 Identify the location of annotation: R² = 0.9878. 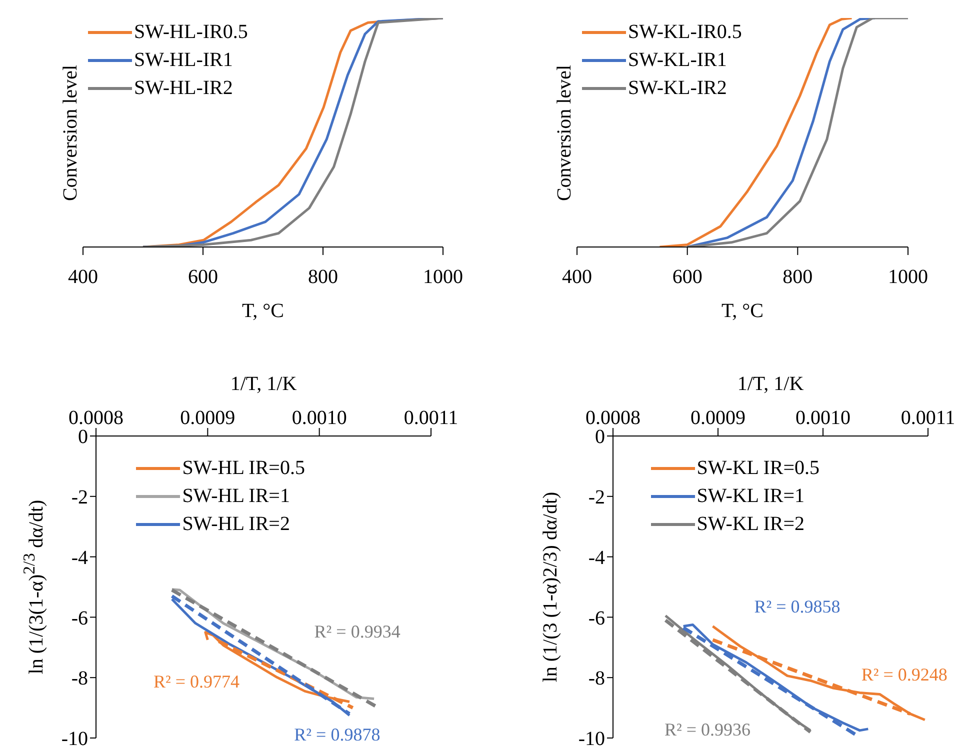
(337, 735).